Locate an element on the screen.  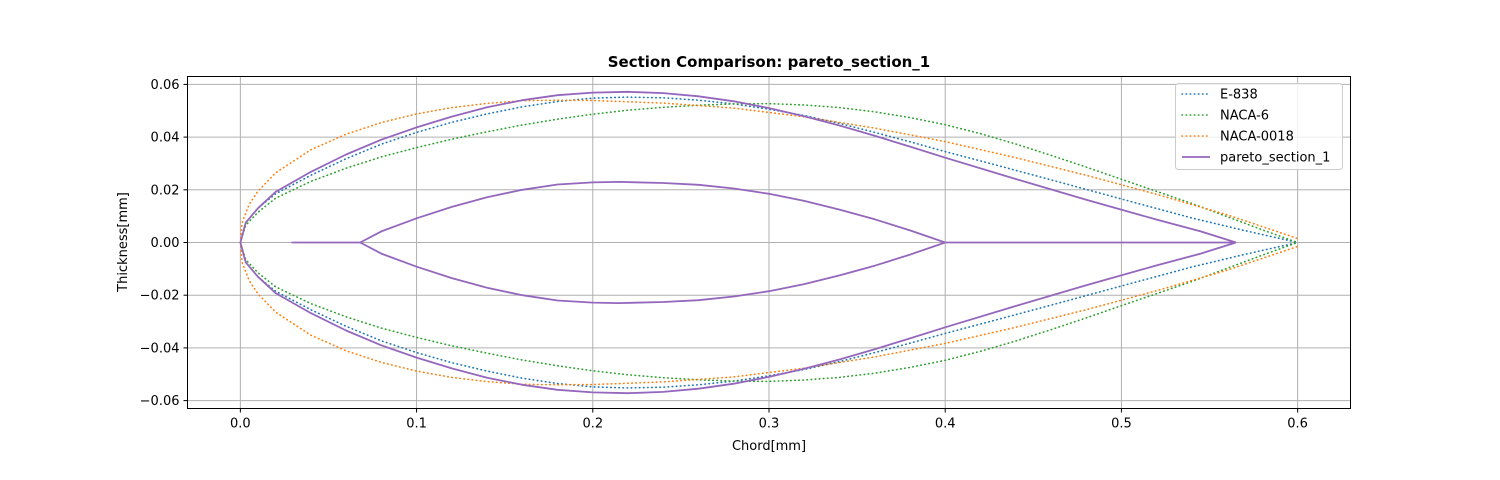
y-axis-label: Thickness[mm] is located at coordinates (123, 242).